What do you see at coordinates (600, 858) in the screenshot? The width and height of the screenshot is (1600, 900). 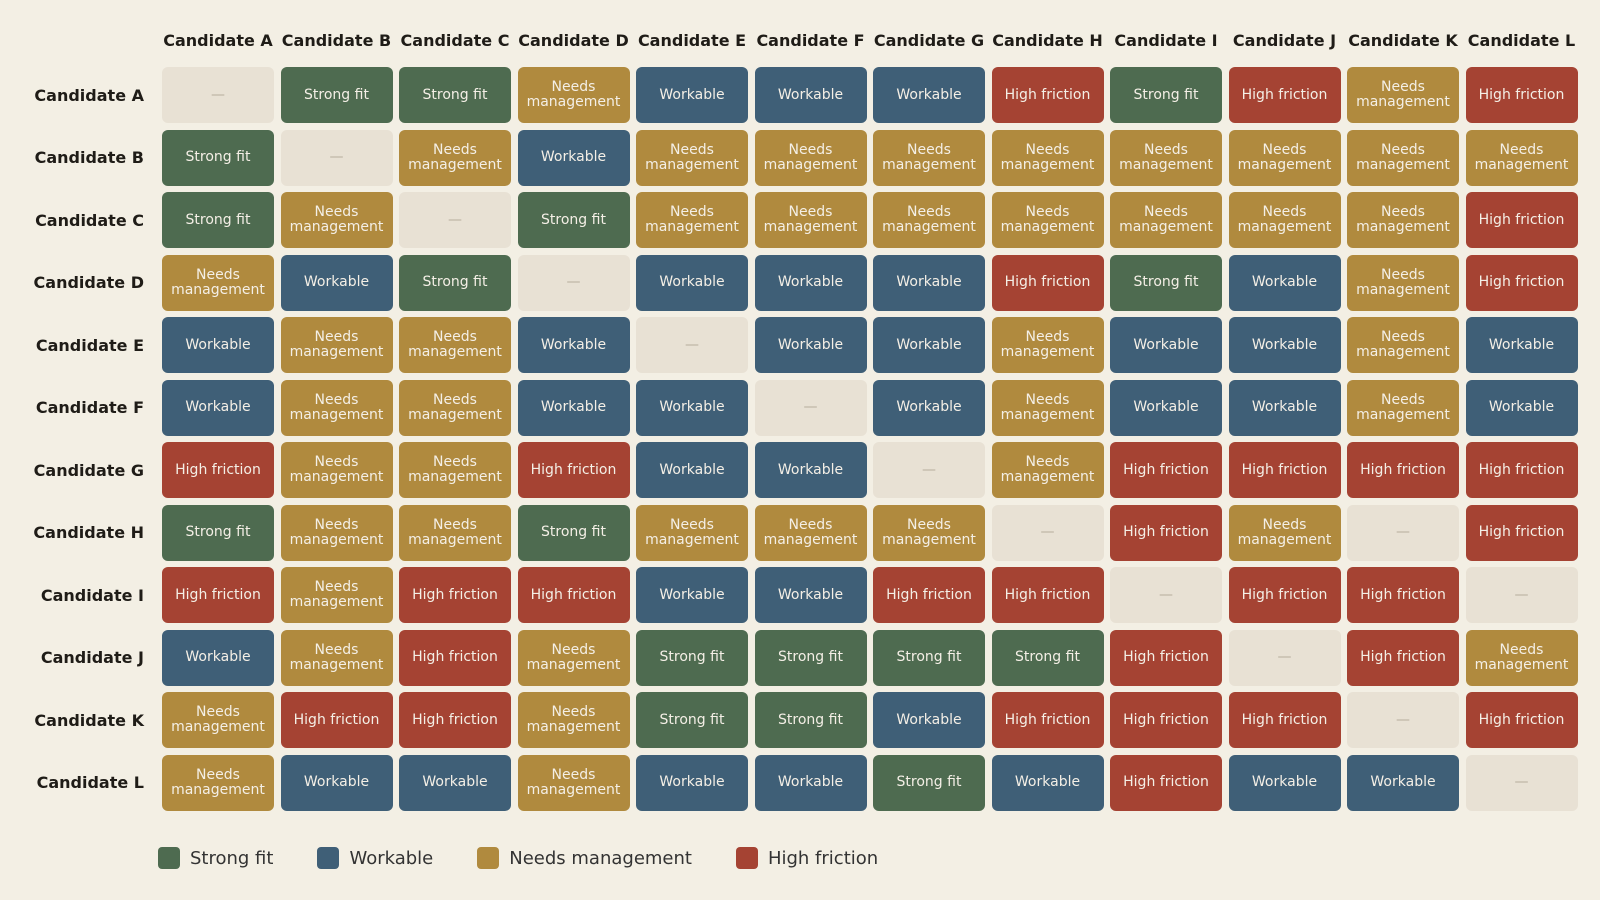 I see `legend-label: Needs management` at bounding box center [600, 858].